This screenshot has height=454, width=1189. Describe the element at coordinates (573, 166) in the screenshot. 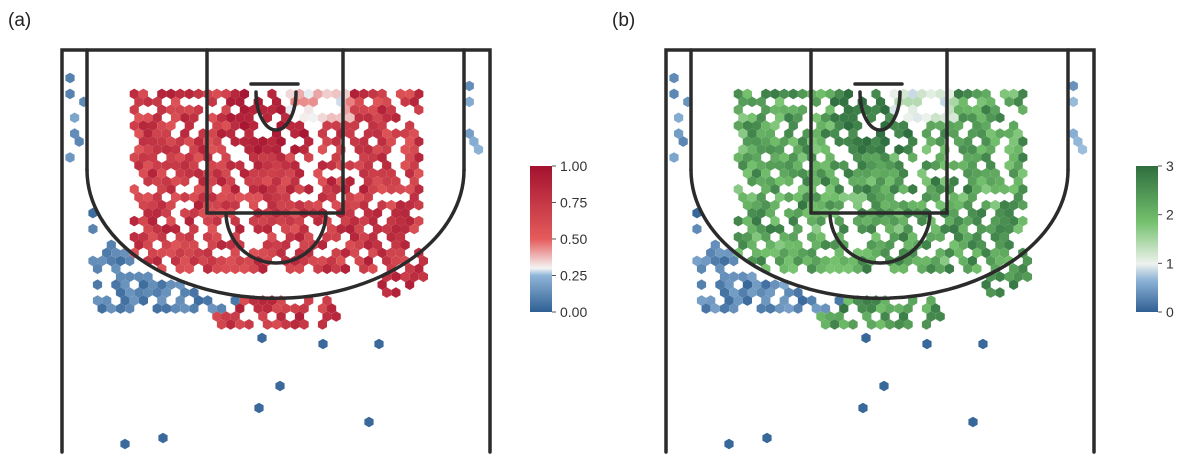

I see `legend-a-tick-label: 1.00` at that location.